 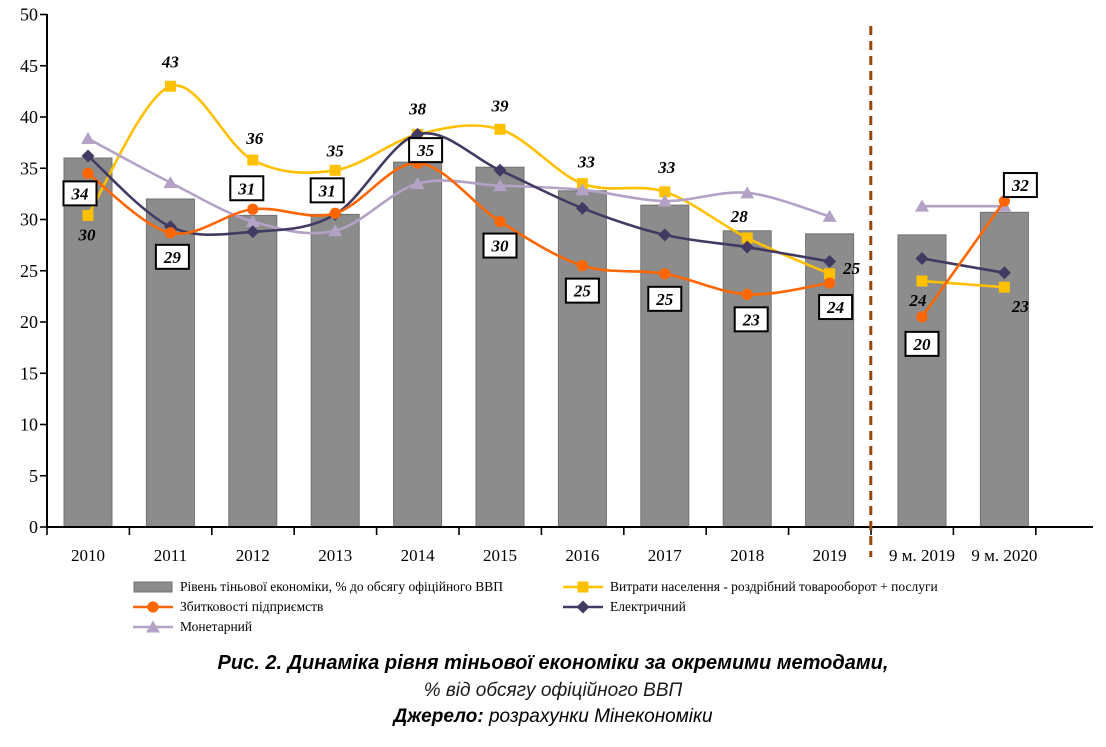 What do you see at coordinates (417, 108) in the screenshot?
I see `value-label: 38` at bounding box center [417, 108].